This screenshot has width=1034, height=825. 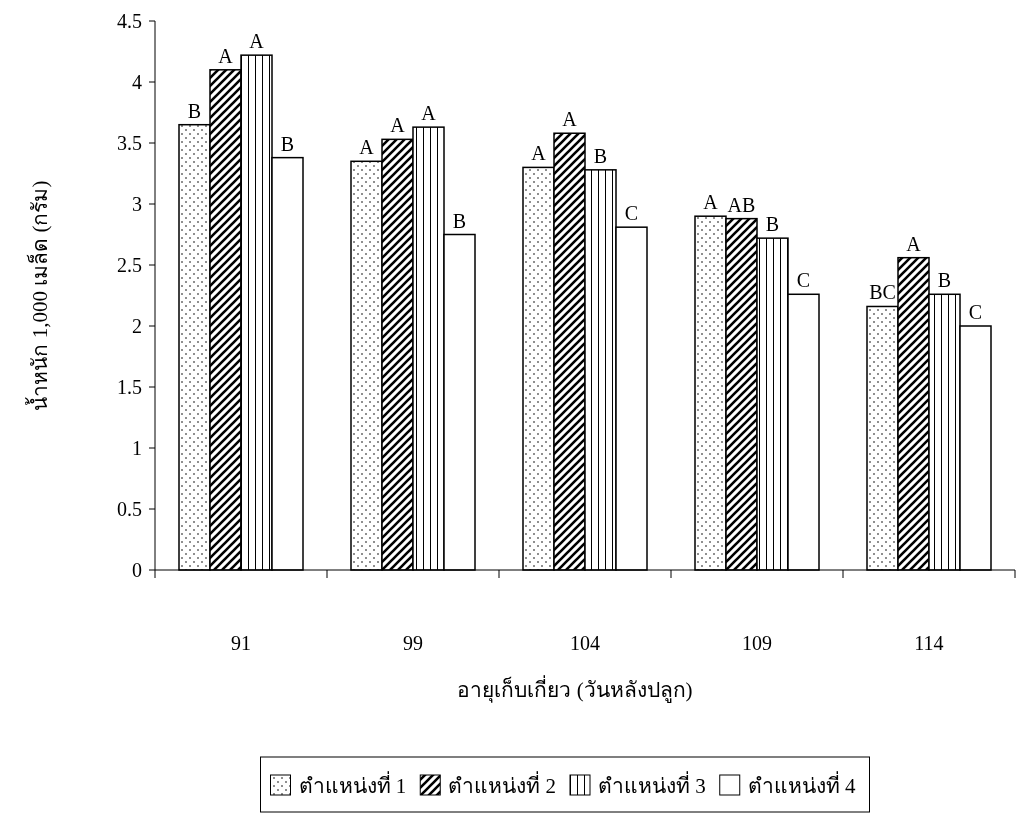 I want to click on legend-label: ตำแหน่งที่ 4, so click(x=801, y=784).